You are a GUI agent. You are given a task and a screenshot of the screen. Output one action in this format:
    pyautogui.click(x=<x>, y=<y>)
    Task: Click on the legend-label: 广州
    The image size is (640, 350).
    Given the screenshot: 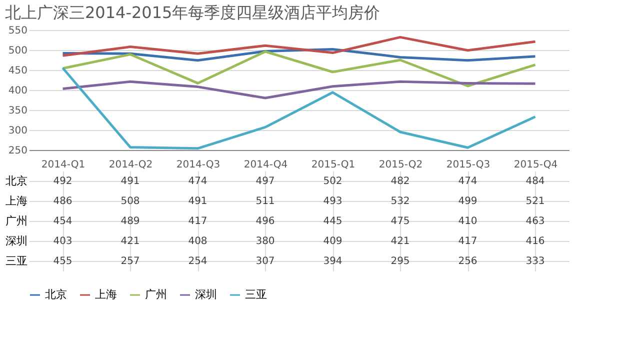 What is the action you would take?
    pyautogui.click(x=156, y=294)
    